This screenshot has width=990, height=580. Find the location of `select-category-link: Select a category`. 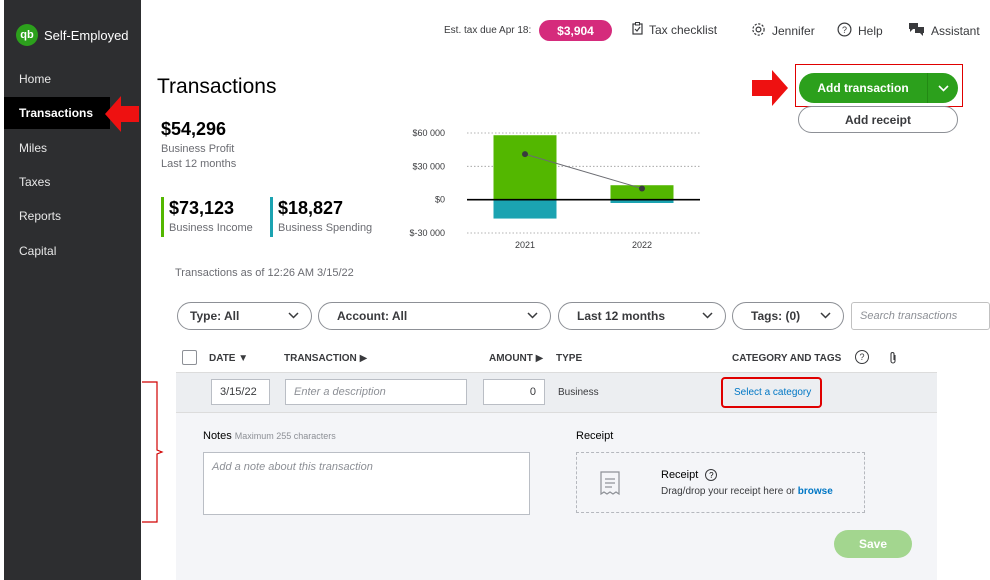

select-category-link: Select a category is located at coordinates (773, 392).